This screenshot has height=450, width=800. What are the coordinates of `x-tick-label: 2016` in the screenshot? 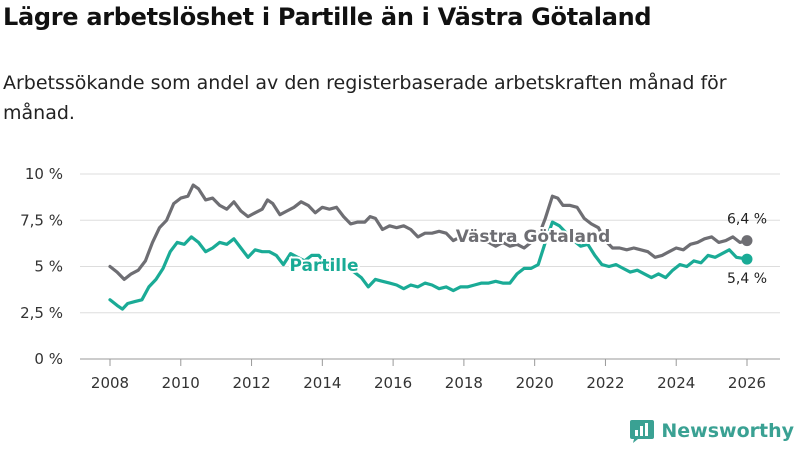 It's located at (393, 383).